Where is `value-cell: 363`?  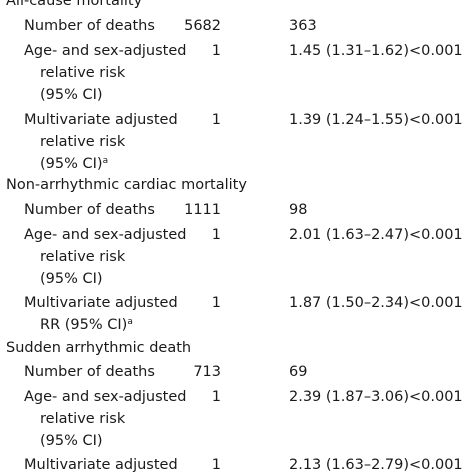 value-cell: 363 is located at coordinates (303, 26).